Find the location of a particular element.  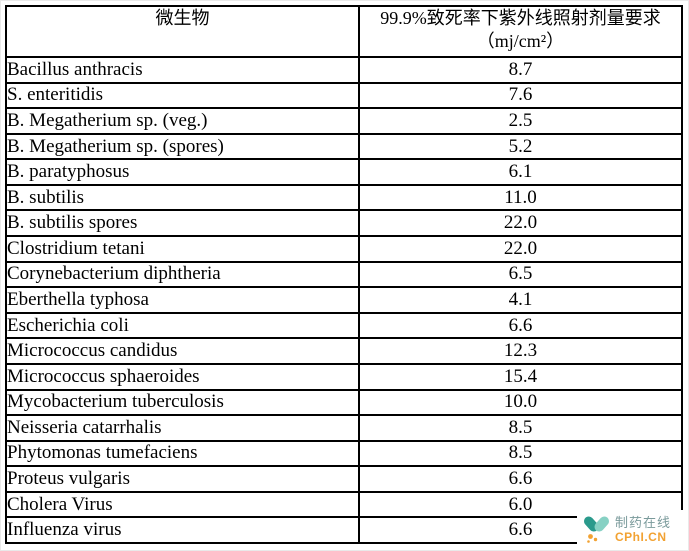

microorganism-cell: Clostridium tetani is located at coordinates (182, 249).